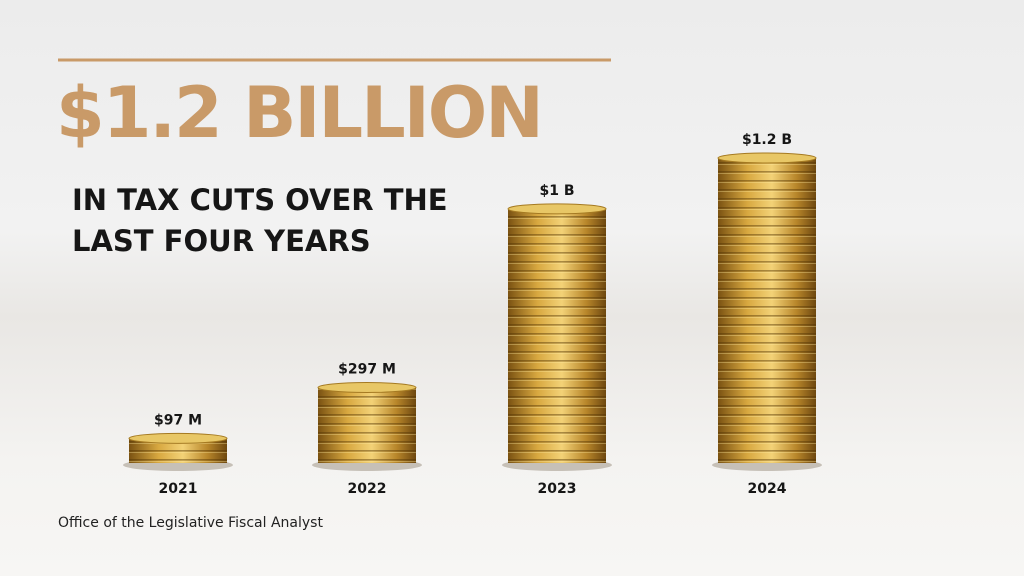 This screenshot has height=576, width=1024. Describe the element at coordinates (260, 220) in the screenshot. I see `subtitle: IN TAX CUTS OVER THE LAST FOUR YEARS` at that location.